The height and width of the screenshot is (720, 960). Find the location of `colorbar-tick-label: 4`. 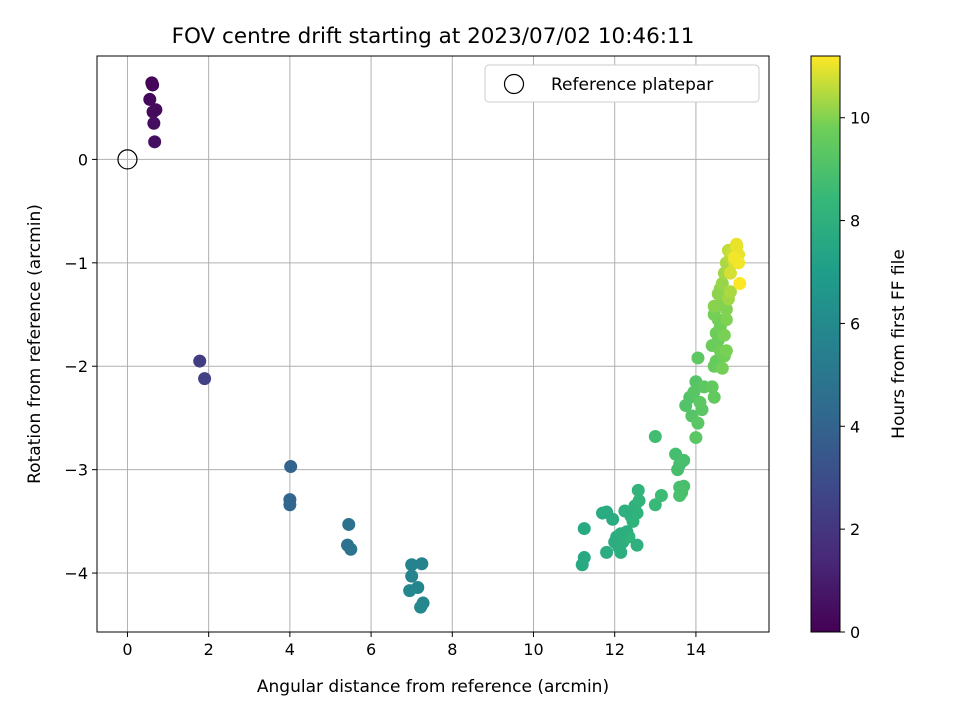

colorbar-tick-label: 4 is located at coordinates (855, 426).